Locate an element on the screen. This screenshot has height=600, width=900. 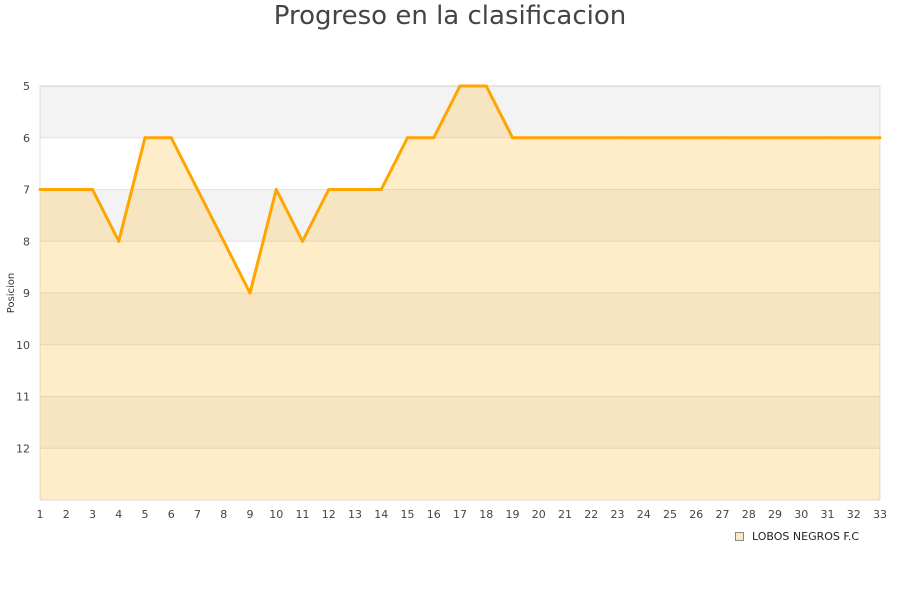
y-tick-label: 10 is located at coordinates (23, 345).